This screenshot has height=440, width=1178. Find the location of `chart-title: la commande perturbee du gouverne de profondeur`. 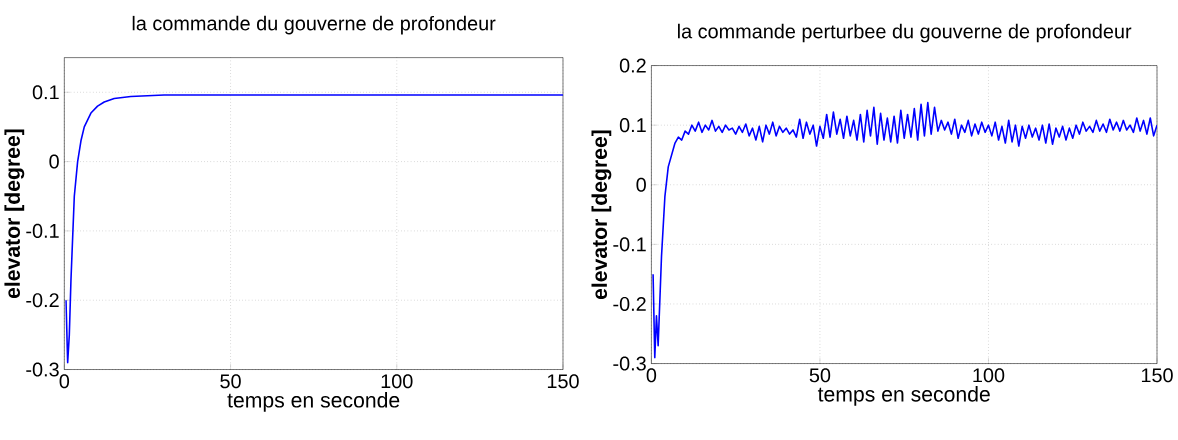

chart-title: la commande perturbee du gouverne de profondeur is located at coordinates (905, 33).